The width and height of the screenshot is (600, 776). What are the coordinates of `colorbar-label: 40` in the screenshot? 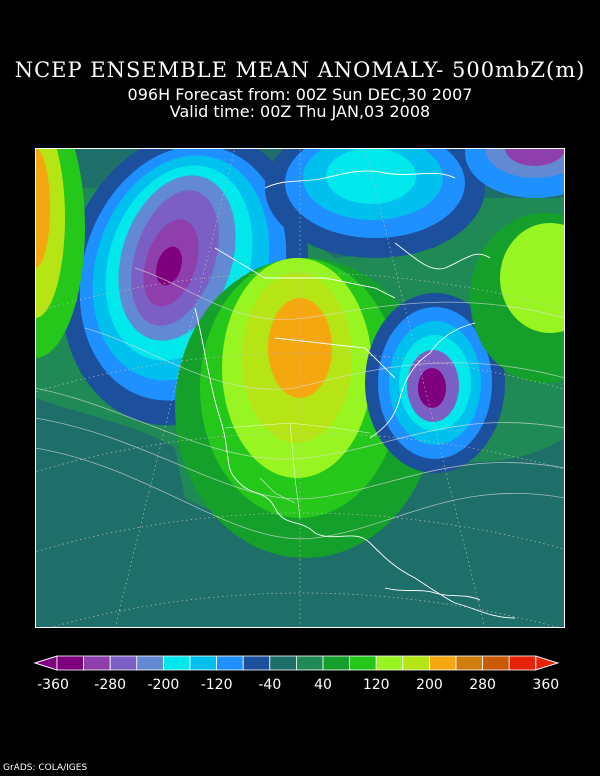 It's located at (323, 685).